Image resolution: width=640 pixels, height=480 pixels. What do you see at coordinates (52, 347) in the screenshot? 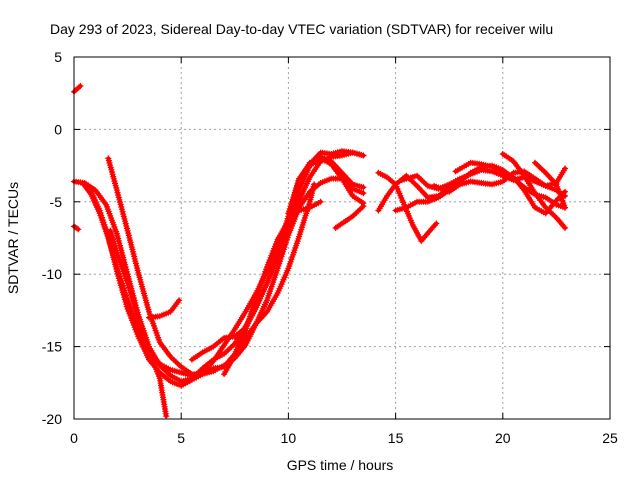
I see `y-tick-label: -15` at bounding box center [52, 347].